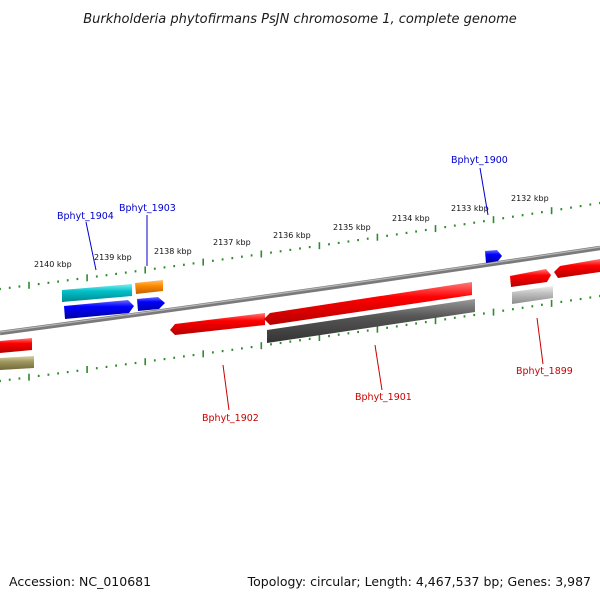 Image resolution: width=600 pixels, height=600 pixels. I want to click on tick-label-2133: 2133 kbp, so click(470, 208).